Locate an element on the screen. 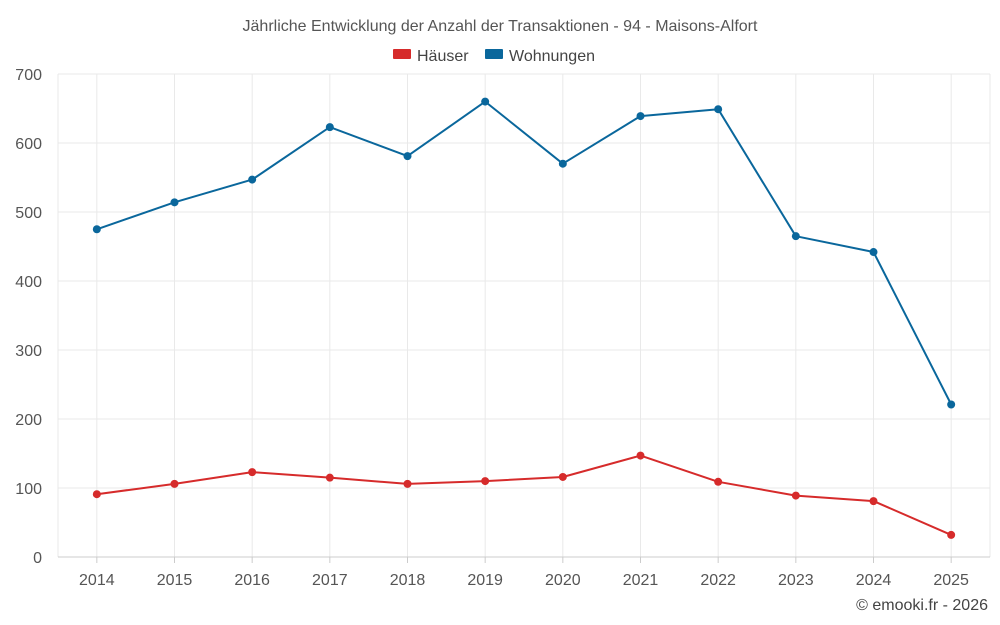  data-point-wohnungen-2025 is located at coordinates (951, 404).